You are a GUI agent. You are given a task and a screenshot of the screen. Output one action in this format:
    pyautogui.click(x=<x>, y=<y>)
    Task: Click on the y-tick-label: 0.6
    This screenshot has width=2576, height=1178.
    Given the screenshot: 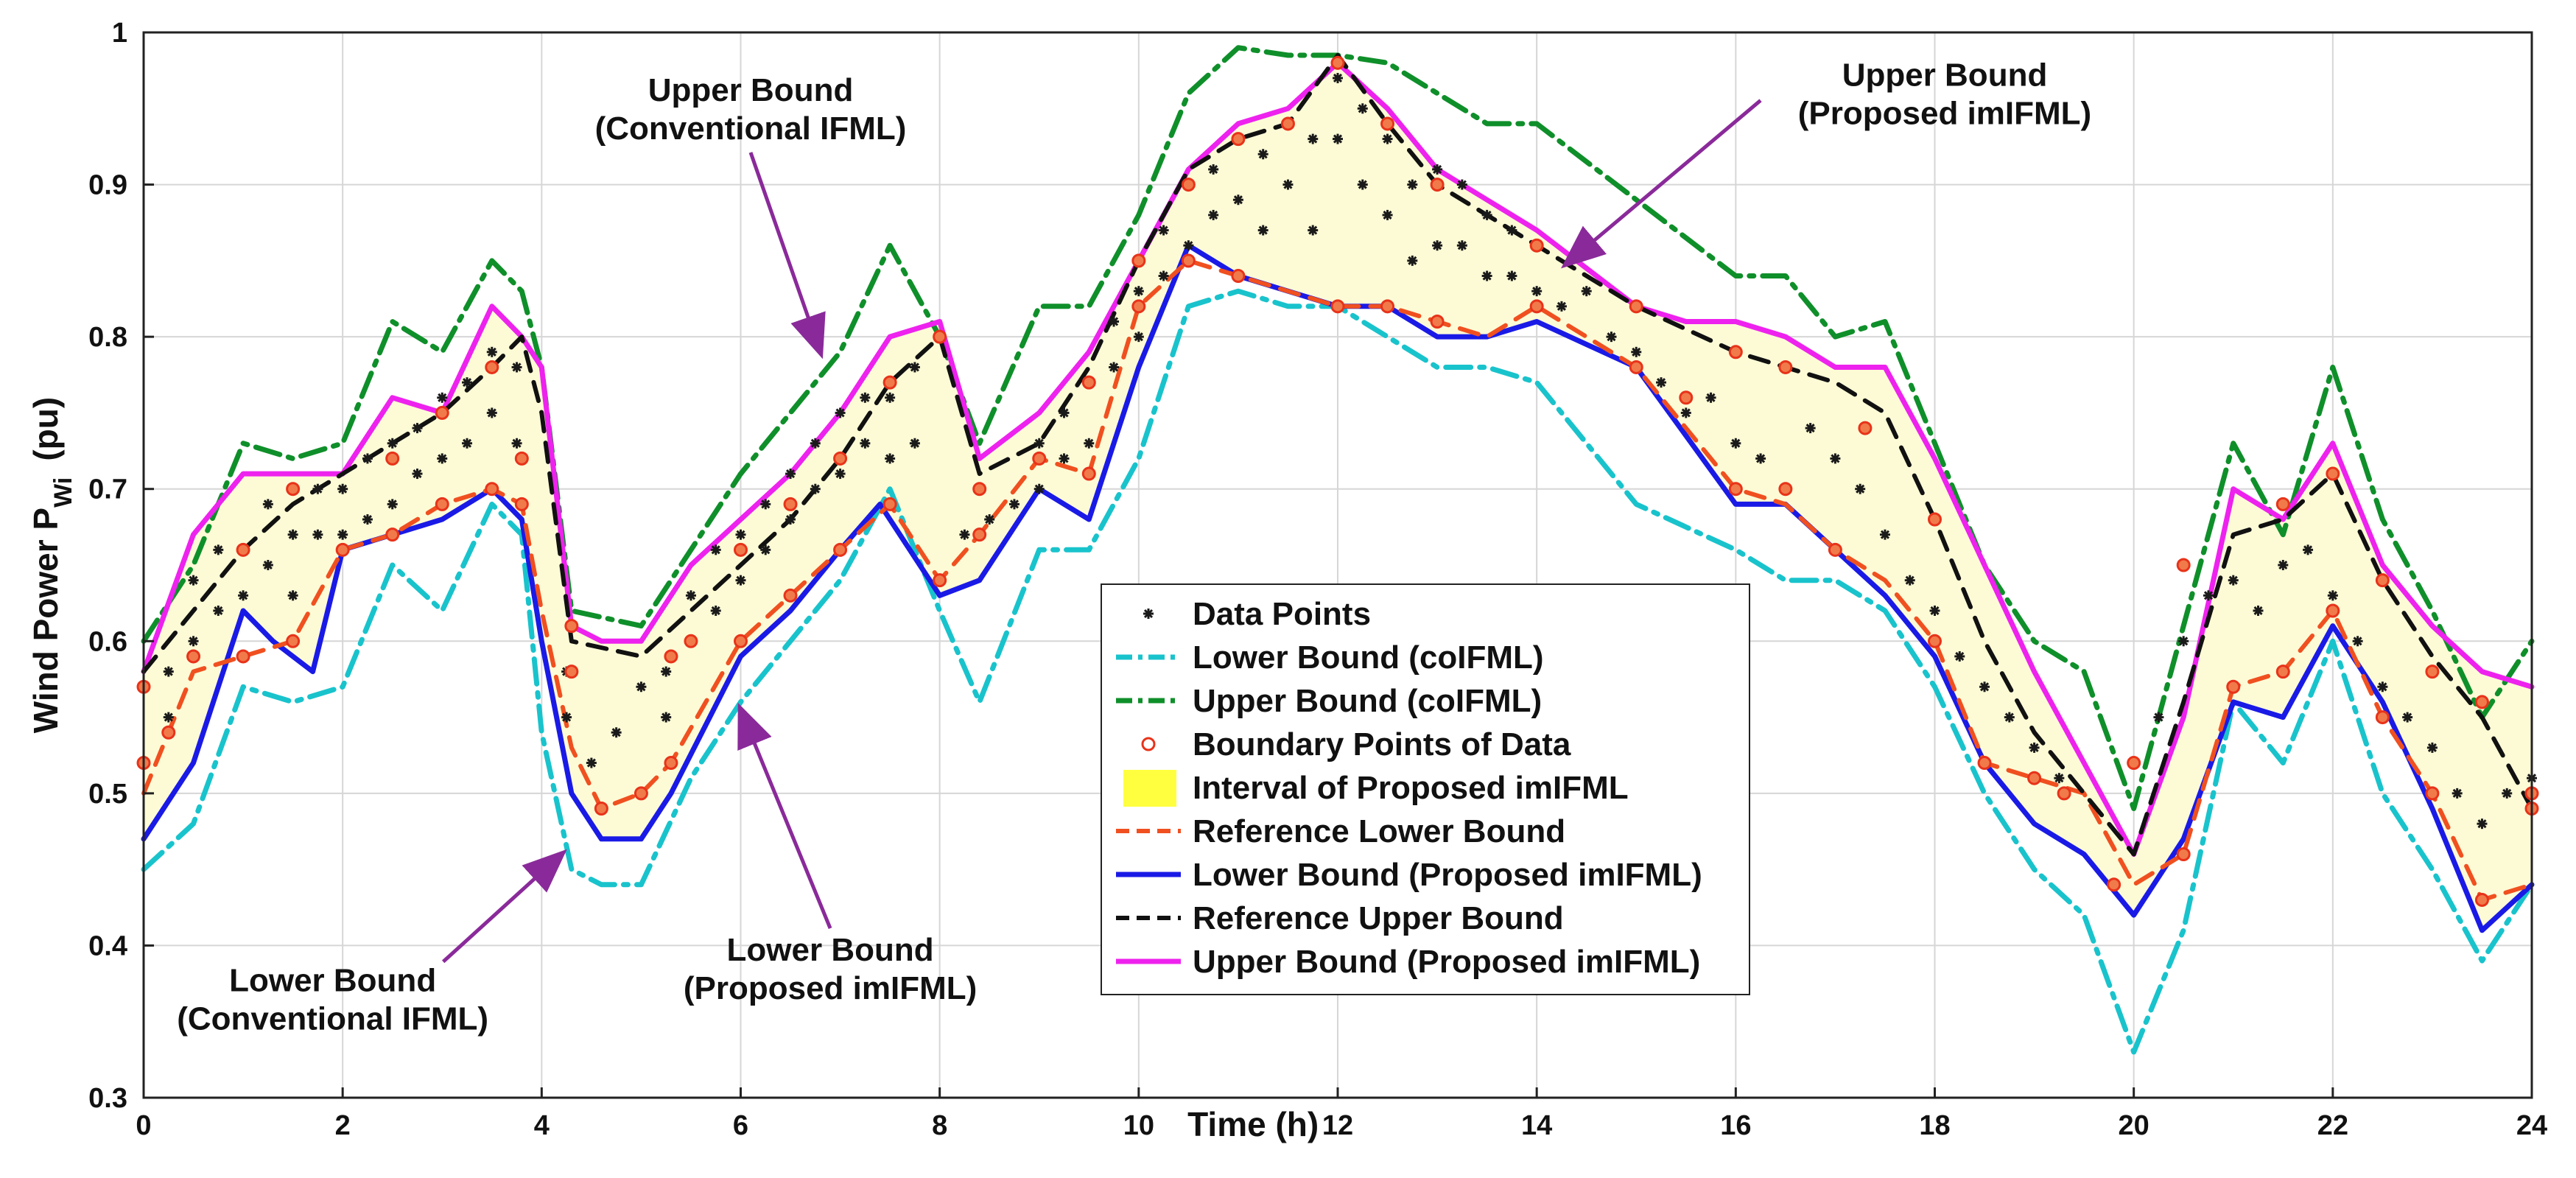 What is the action you would take?
    pyautogui.click(x=107, y=641)
    